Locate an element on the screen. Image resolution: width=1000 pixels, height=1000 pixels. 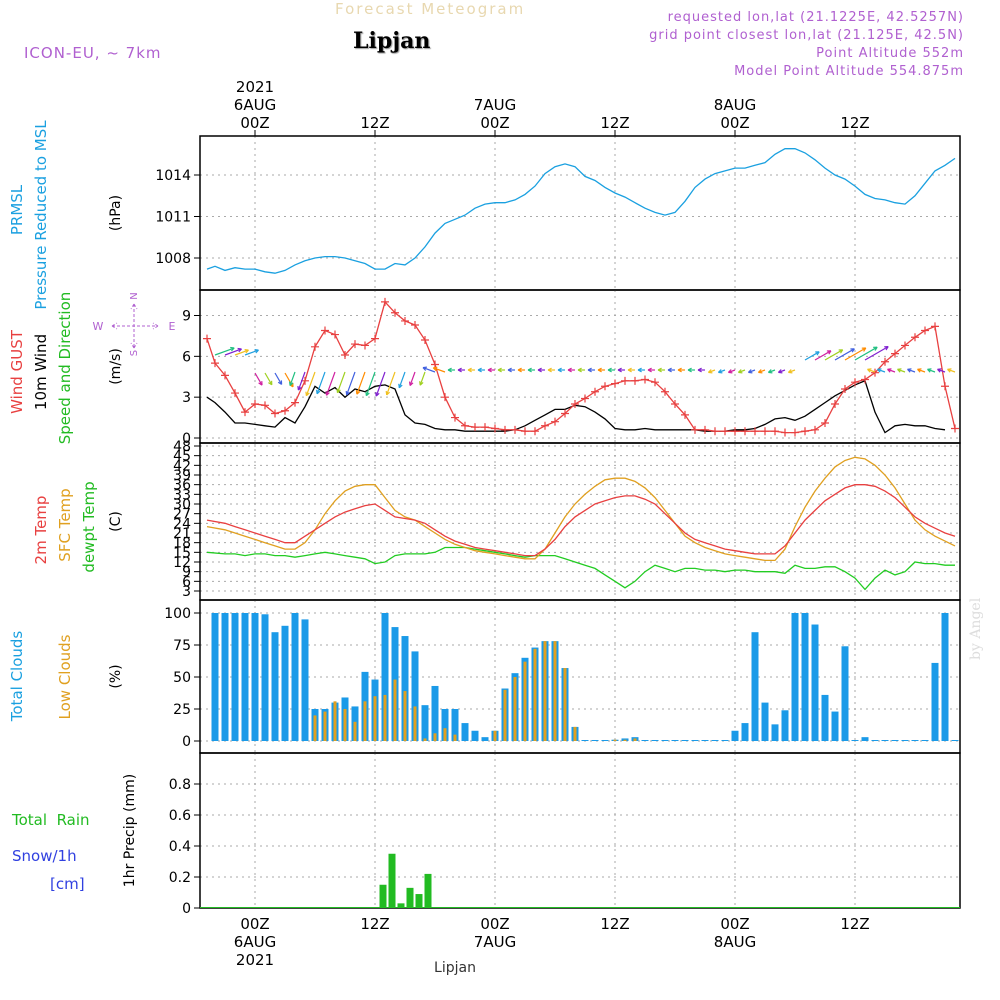
panel-frame is located at coordinates (580, 521).